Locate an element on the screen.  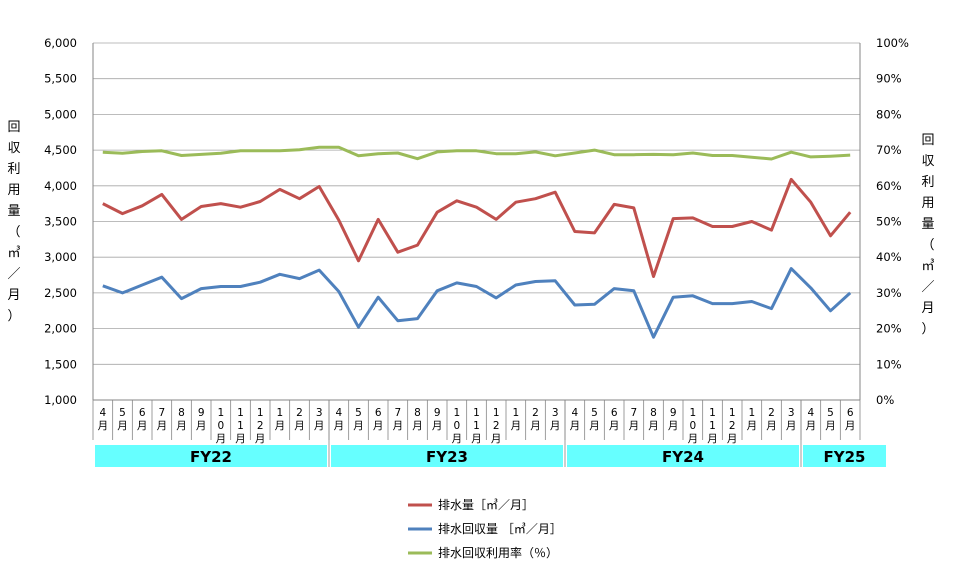
y-left-tick-label: 6,000 is located at coordinates (60, 43).